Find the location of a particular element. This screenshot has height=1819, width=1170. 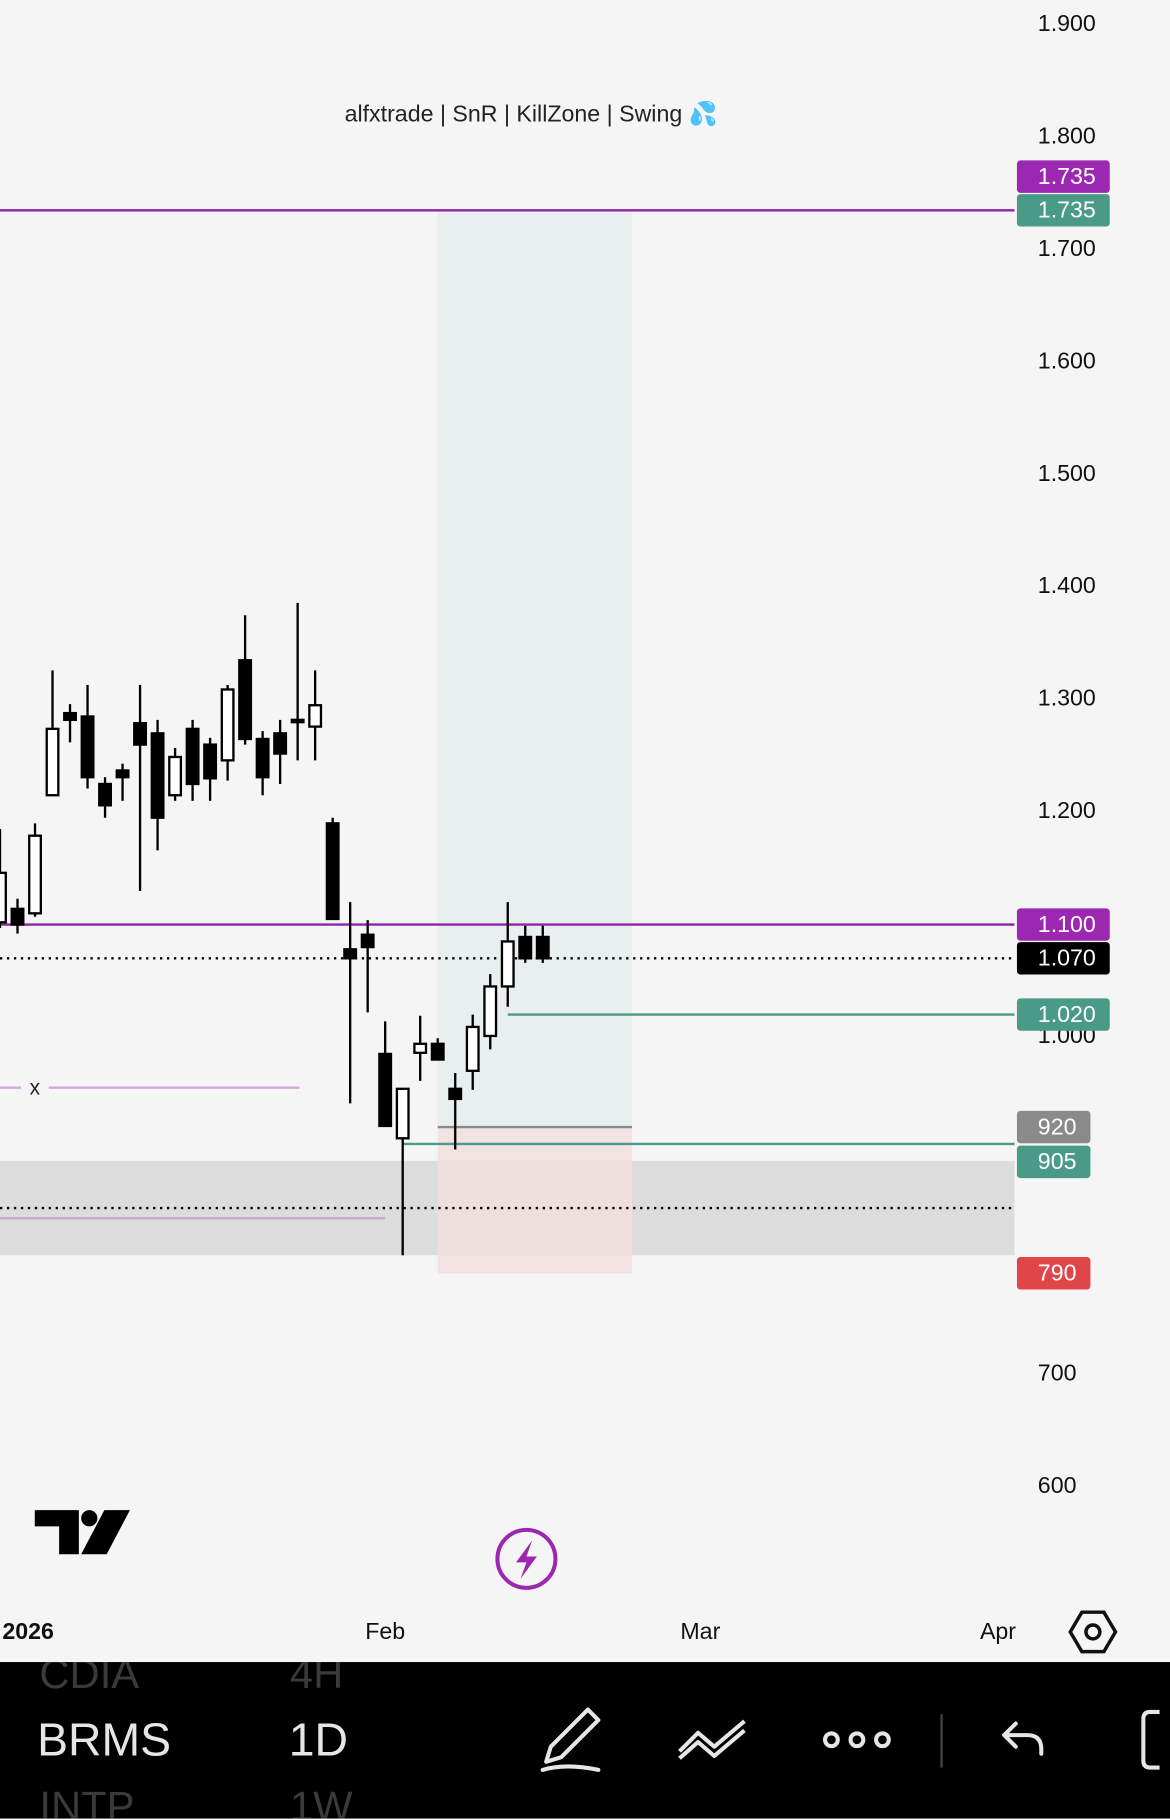

x-tick-label: Apr is located at coordinates (998, 1631).